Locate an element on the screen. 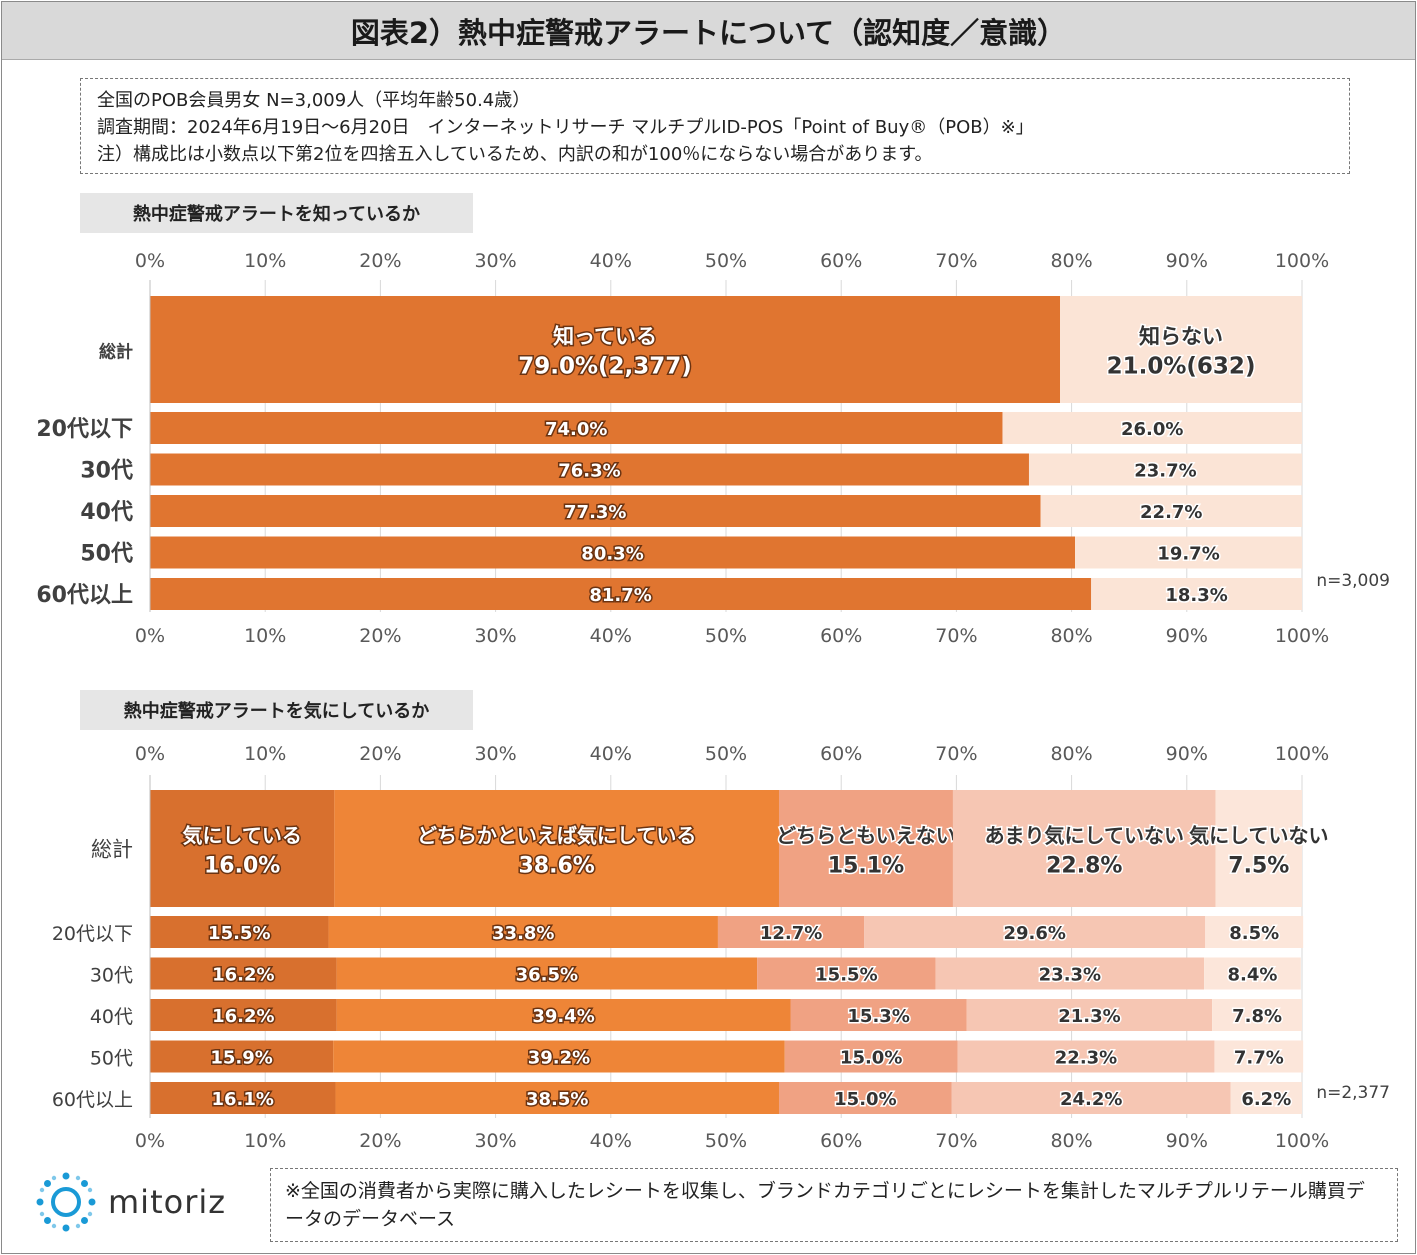 Image resolution: width=1417 pixels, height=1255 pixels. axis-tick-label-bottom: 100% is located at coordinates (1302, 636).